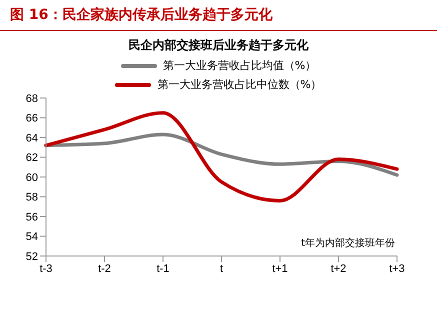  What do you see at coordinates (239, 65) in the screenshot?
I see `legend-label: 第一大业务营收占比均值（%）` at bounding box center [239, 65].